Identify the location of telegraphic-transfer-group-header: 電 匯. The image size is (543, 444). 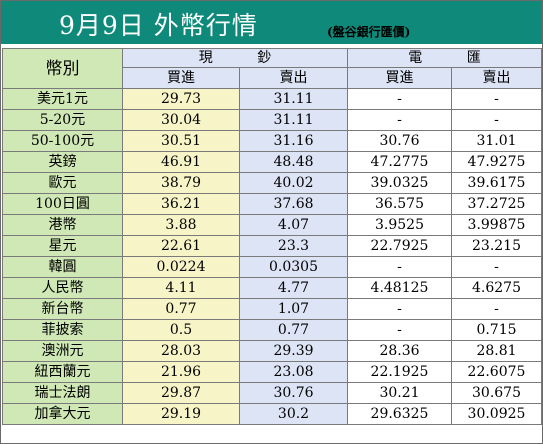
(444, 58).